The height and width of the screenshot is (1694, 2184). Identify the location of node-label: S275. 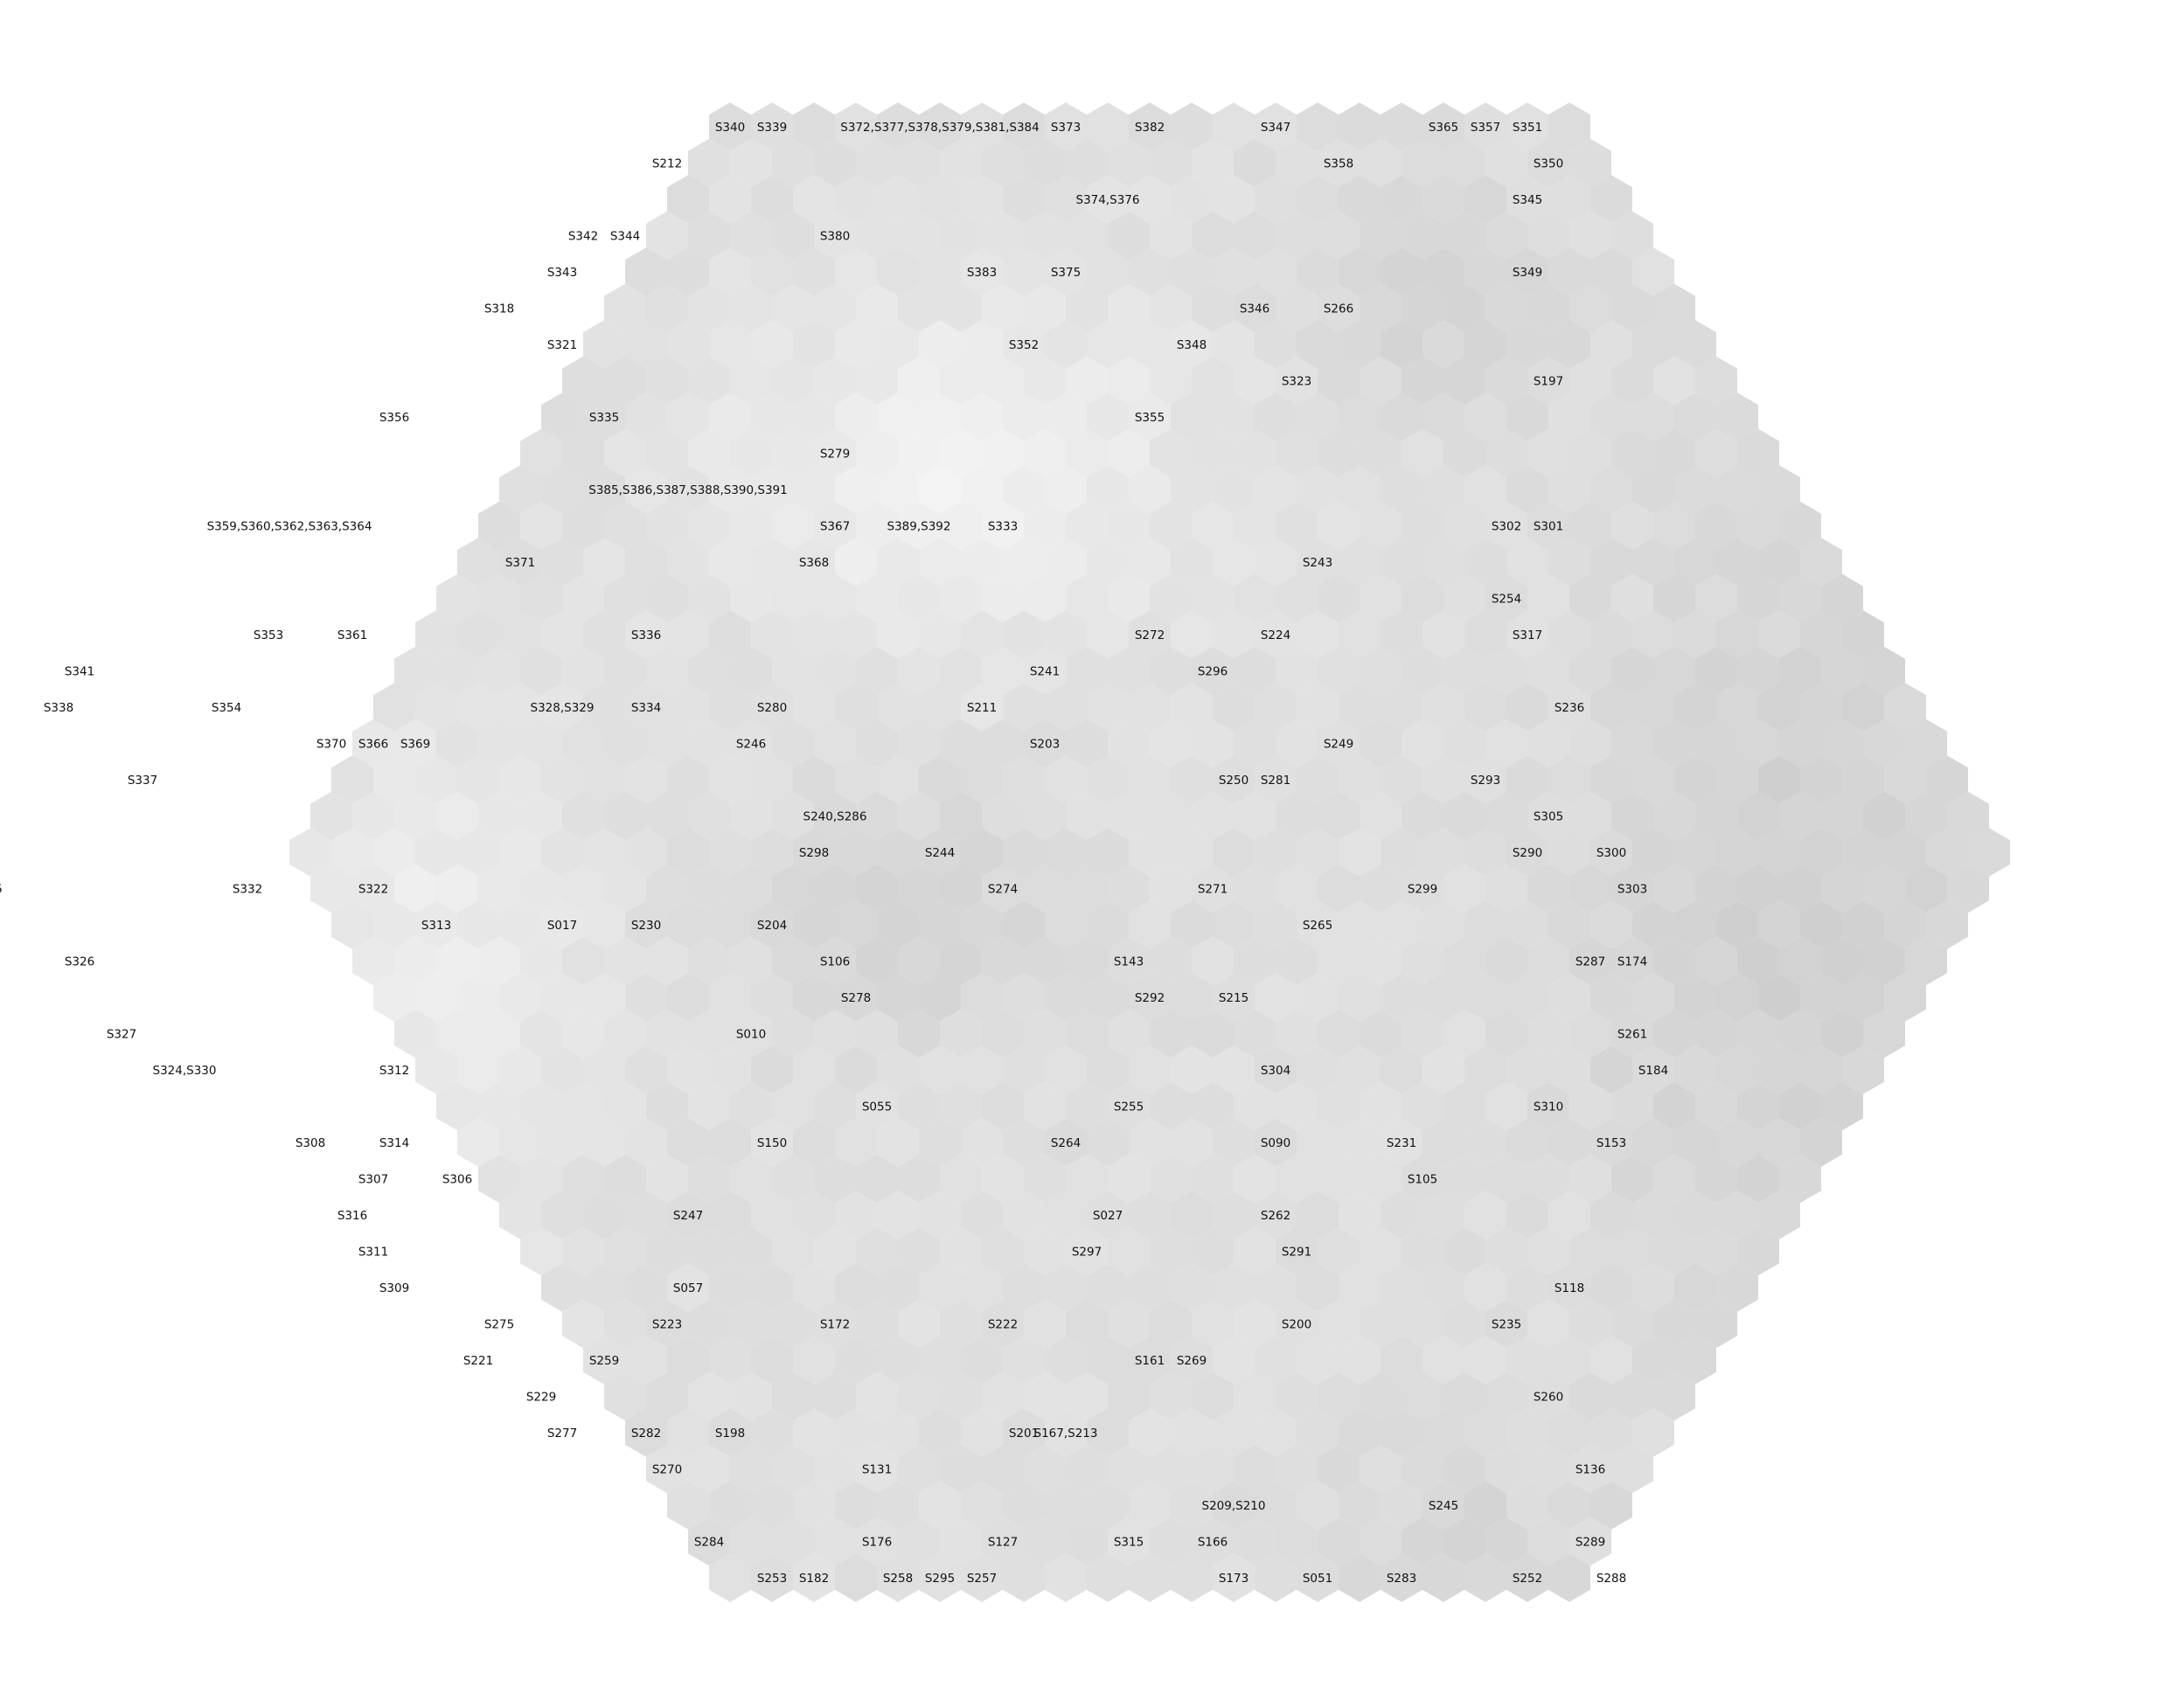
(499, 1325).